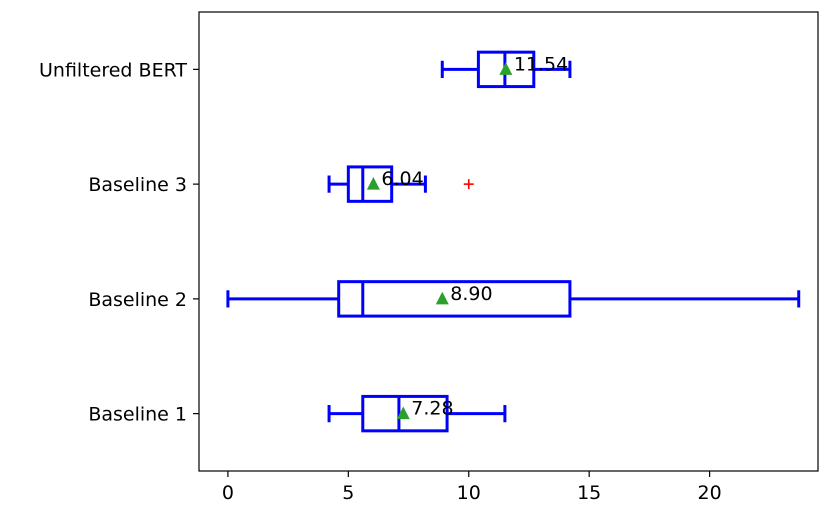 Image resolution: width=830 pixels, height=519 pixels. I want to click on mean-label: 8.90, so click(471, 294).